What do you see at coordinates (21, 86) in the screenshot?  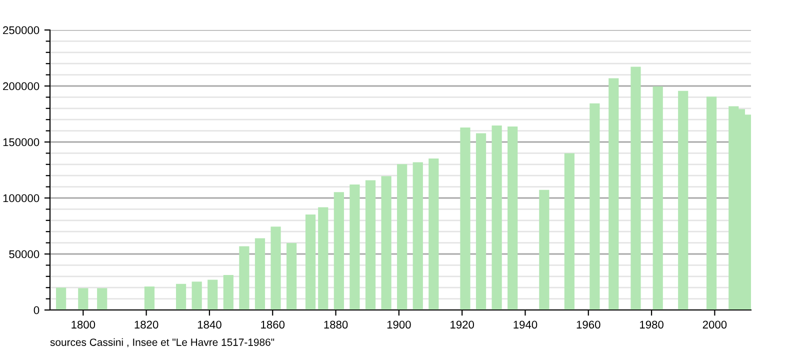 I see `y-tick-label: 200000` at bounding box center [21, 86].